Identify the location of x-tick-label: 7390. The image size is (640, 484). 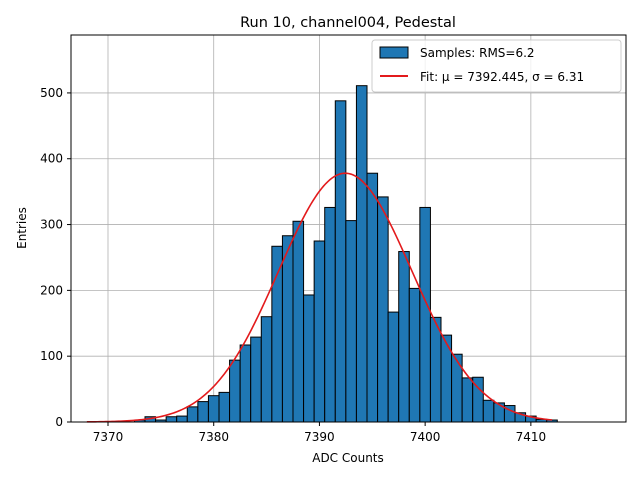
(319, 437).